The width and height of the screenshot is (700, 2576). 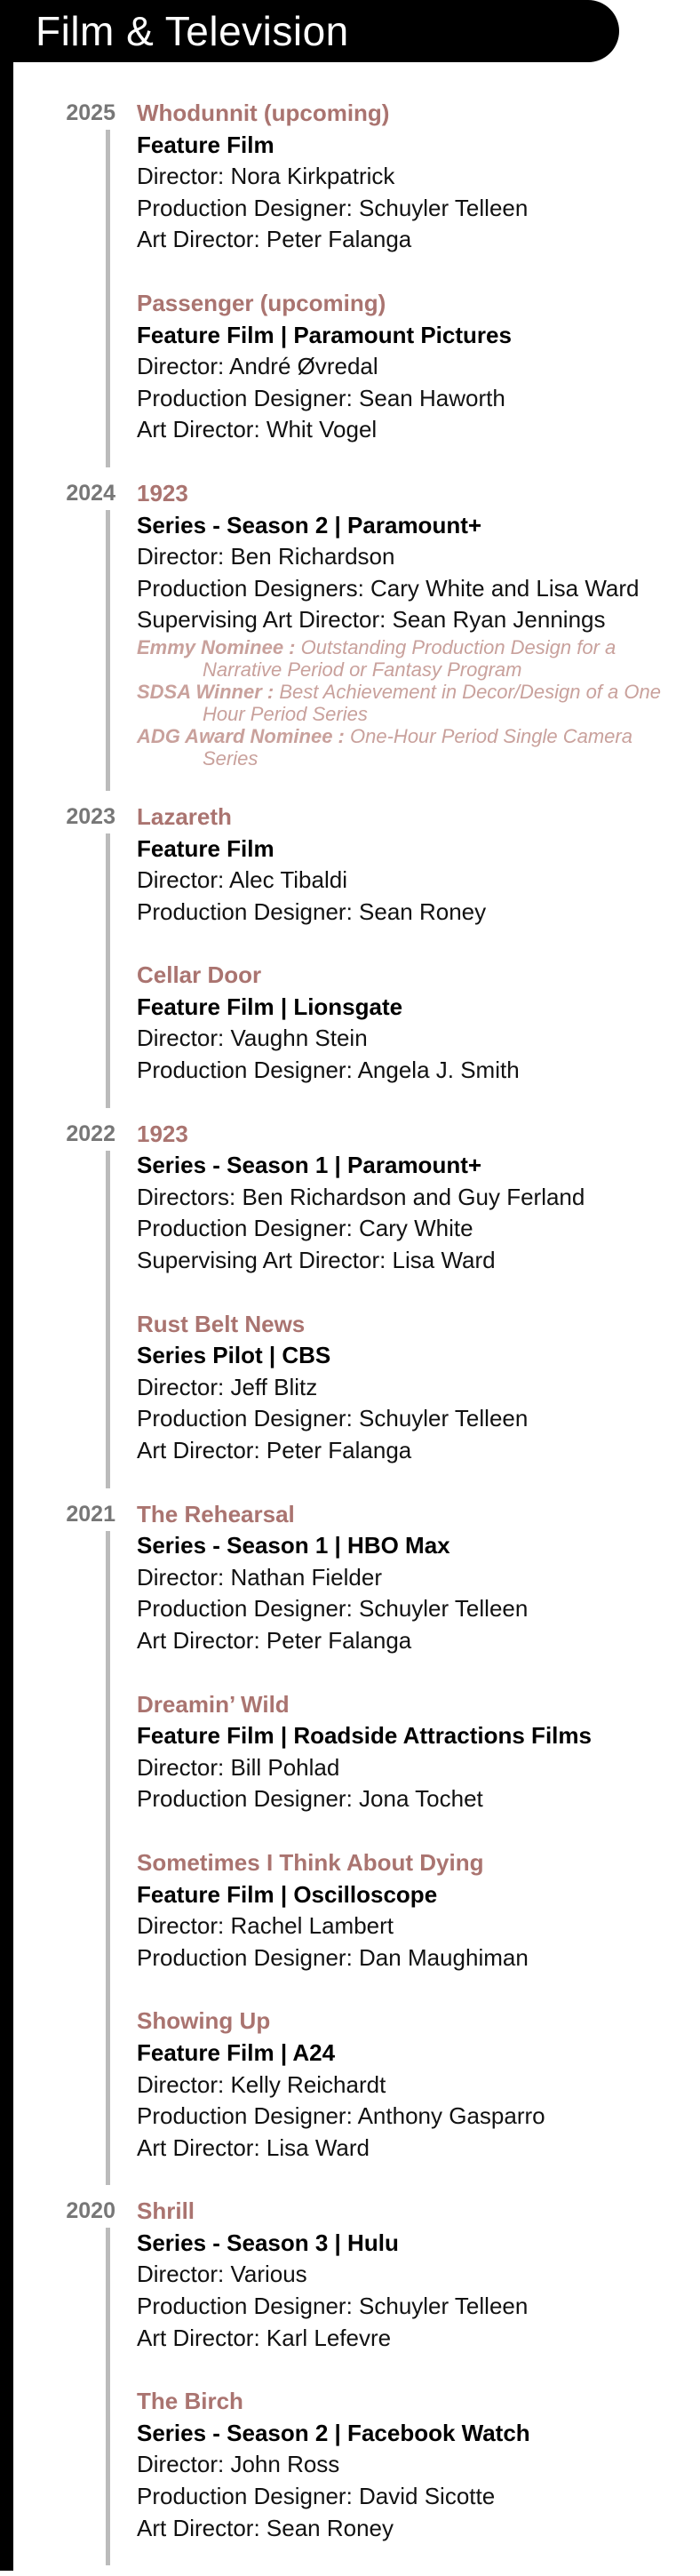 What do you see at coordinates (227, 1386) in the screenshot?
I see `credit: Director: Jeff Blitz` at bounding box center [227, 1386].